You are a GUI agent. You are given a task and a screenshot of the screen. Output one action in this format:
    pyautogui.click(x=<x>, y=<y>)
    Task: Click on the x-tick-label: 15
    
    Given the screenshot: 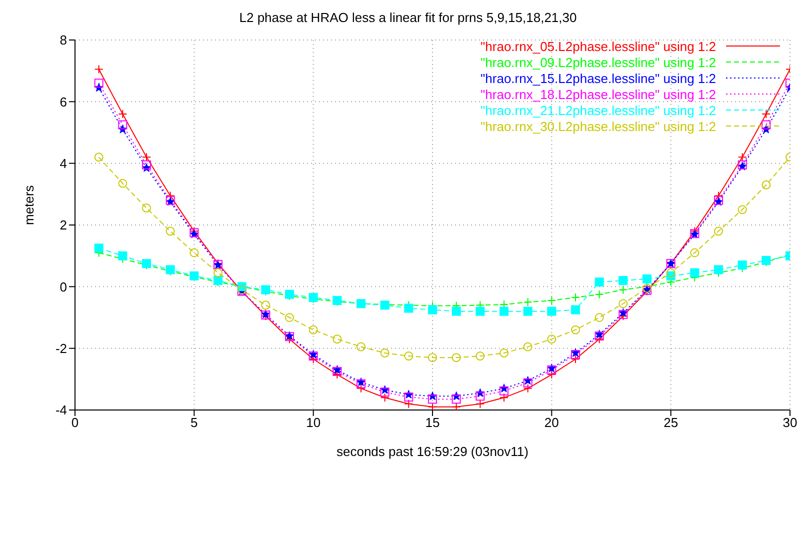 What is the action you would take?
    pyautogui.click(x=432, y=422)
    